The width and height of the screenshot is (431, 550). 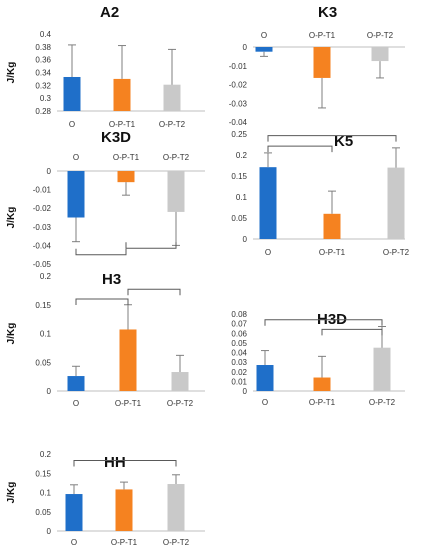 What do you see at coordinates (116, 137) in the screenshot?
I see `chart-title: K3D` at bounding box center [116, 137].